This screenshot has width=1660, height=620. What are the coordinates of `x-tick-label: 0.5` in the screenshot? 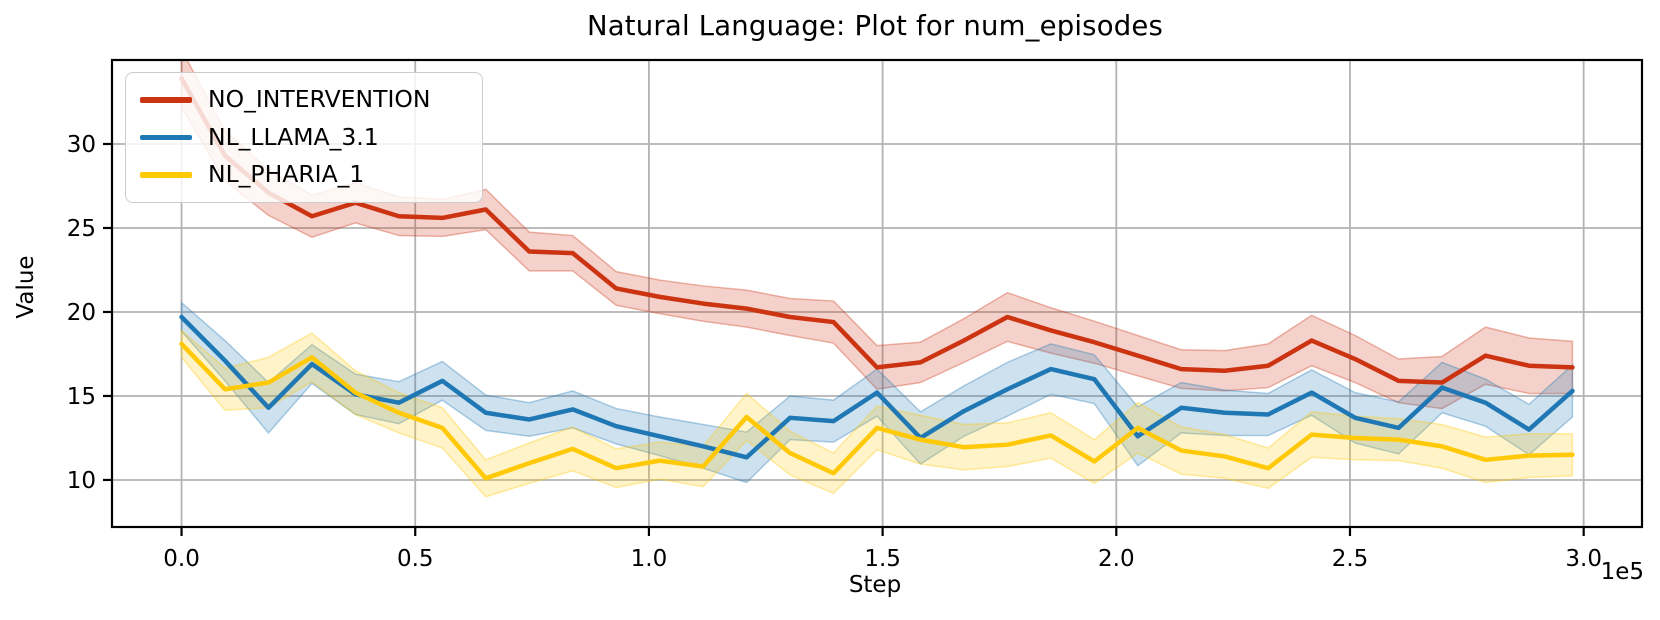 It's located at (415, 559).